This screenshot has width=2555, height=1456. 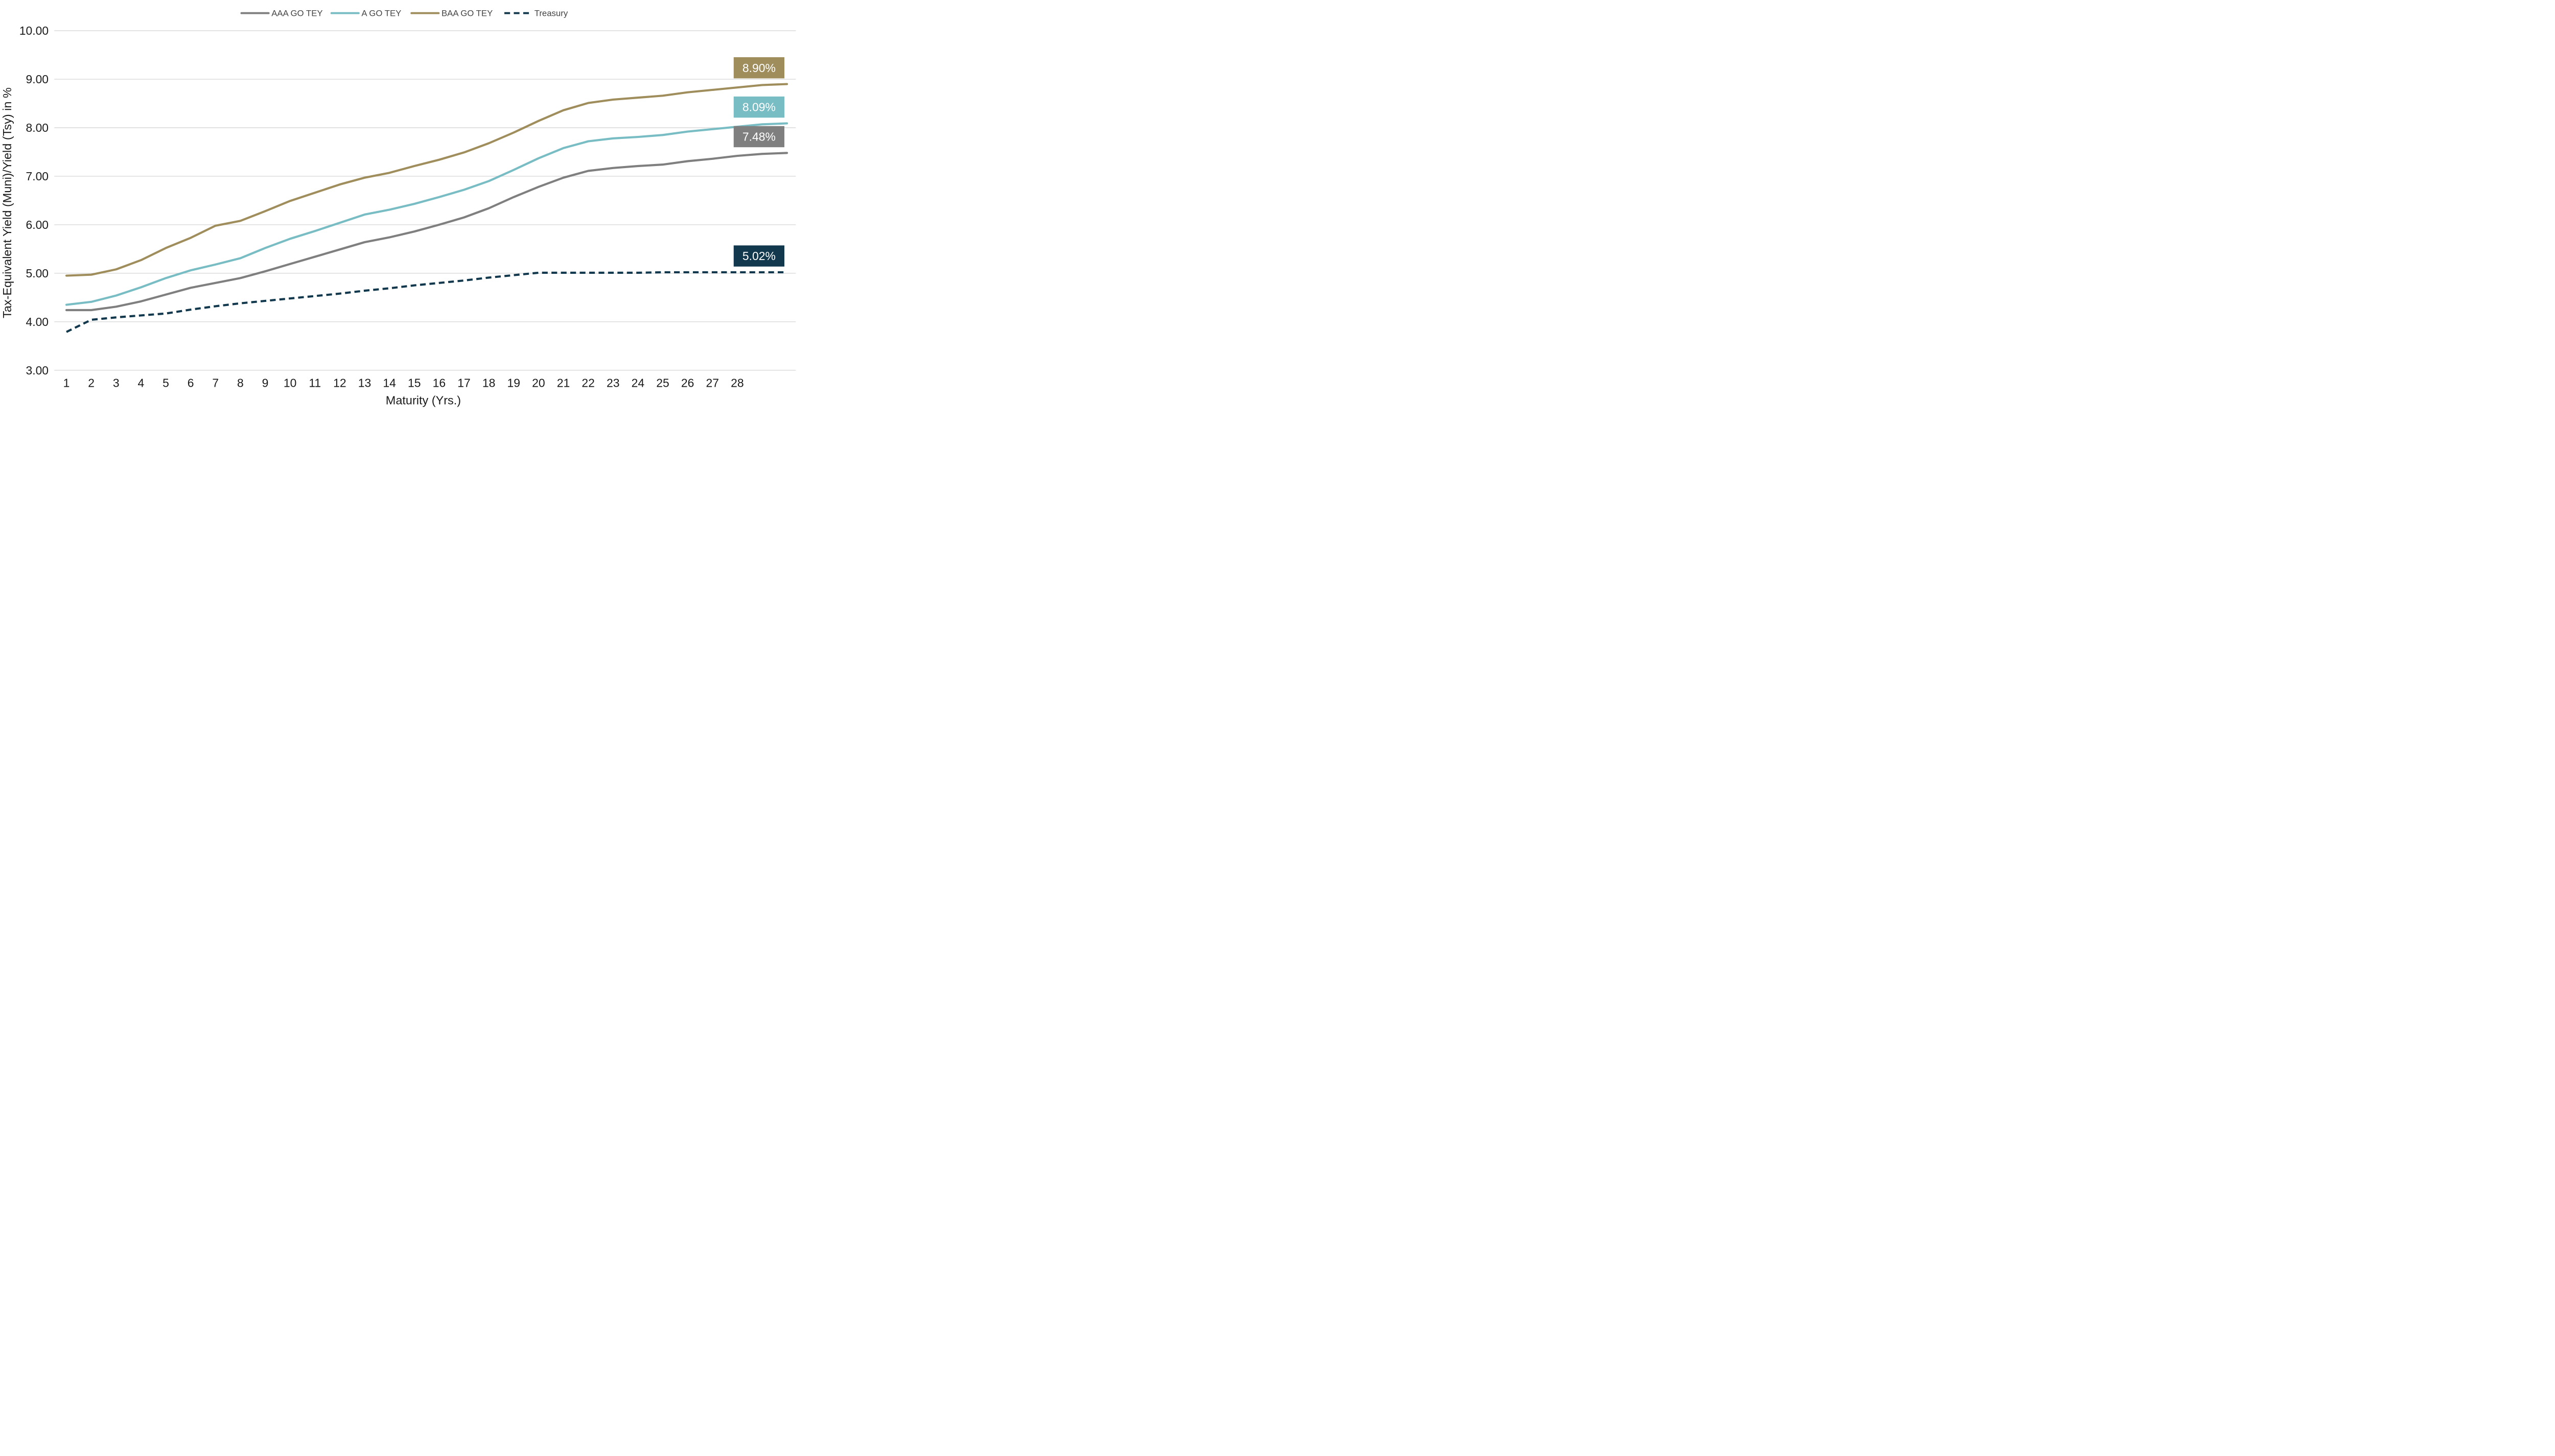 What do you see at coordinates (66, 383) in the screenshot?
I see `x-tick-label: 1` at bounding box center [66, 383].